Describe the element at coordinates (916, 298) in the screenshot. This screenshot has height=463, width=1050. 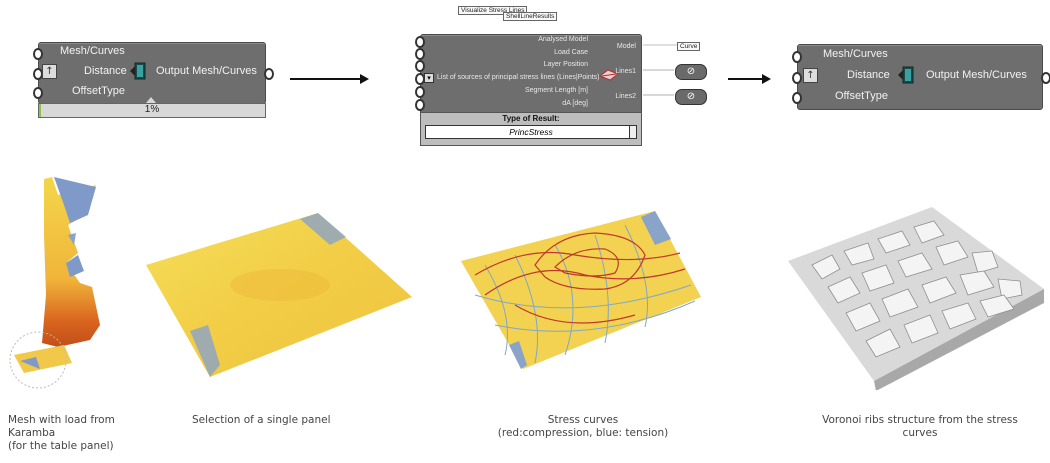
I see `voronoi-ribs-image` at that location.